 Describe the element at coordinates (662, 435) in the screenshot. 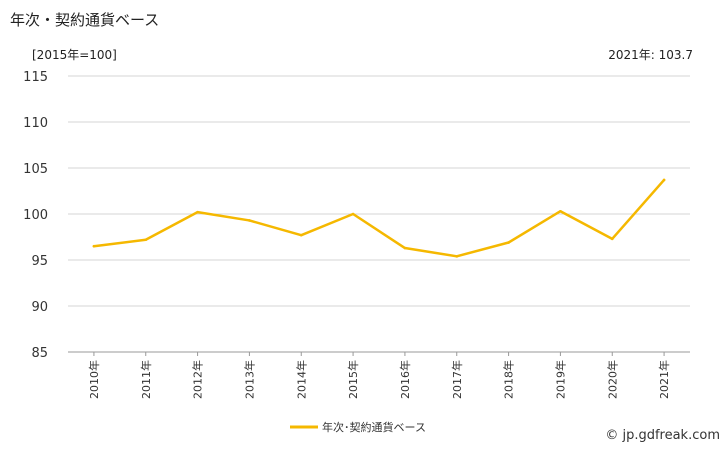

I see `source-credit: © jp.gdfreak.com` at that location.